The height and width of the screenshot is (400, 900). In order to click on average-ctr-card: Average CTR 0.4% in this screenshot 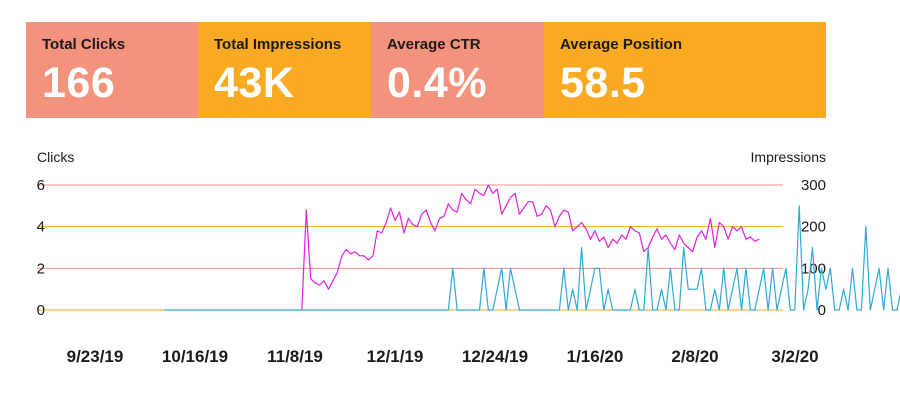, I will do `click(457, 70)`.